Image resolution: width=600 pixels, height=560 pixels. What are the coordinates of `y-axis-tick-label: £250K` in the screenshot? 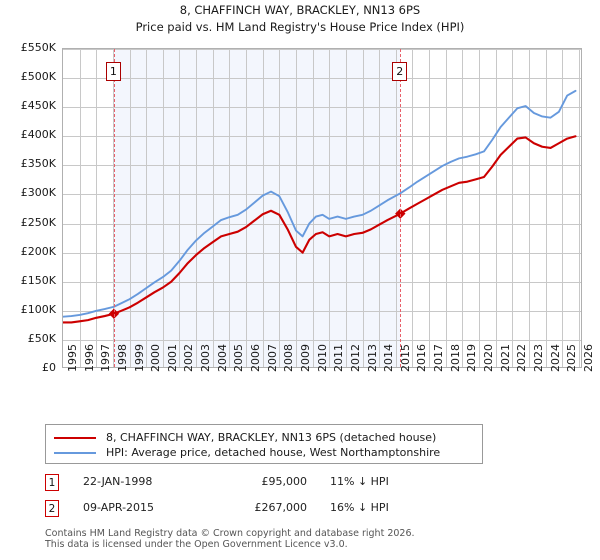 It's located at (38, 222).